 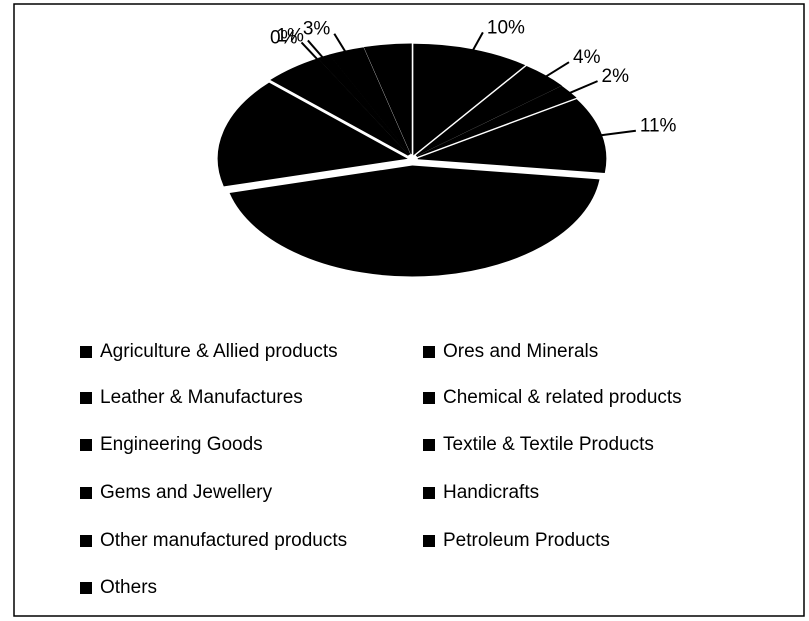 I want to click on legend-label: Ores and Minerals, so click(x=520, y=351).